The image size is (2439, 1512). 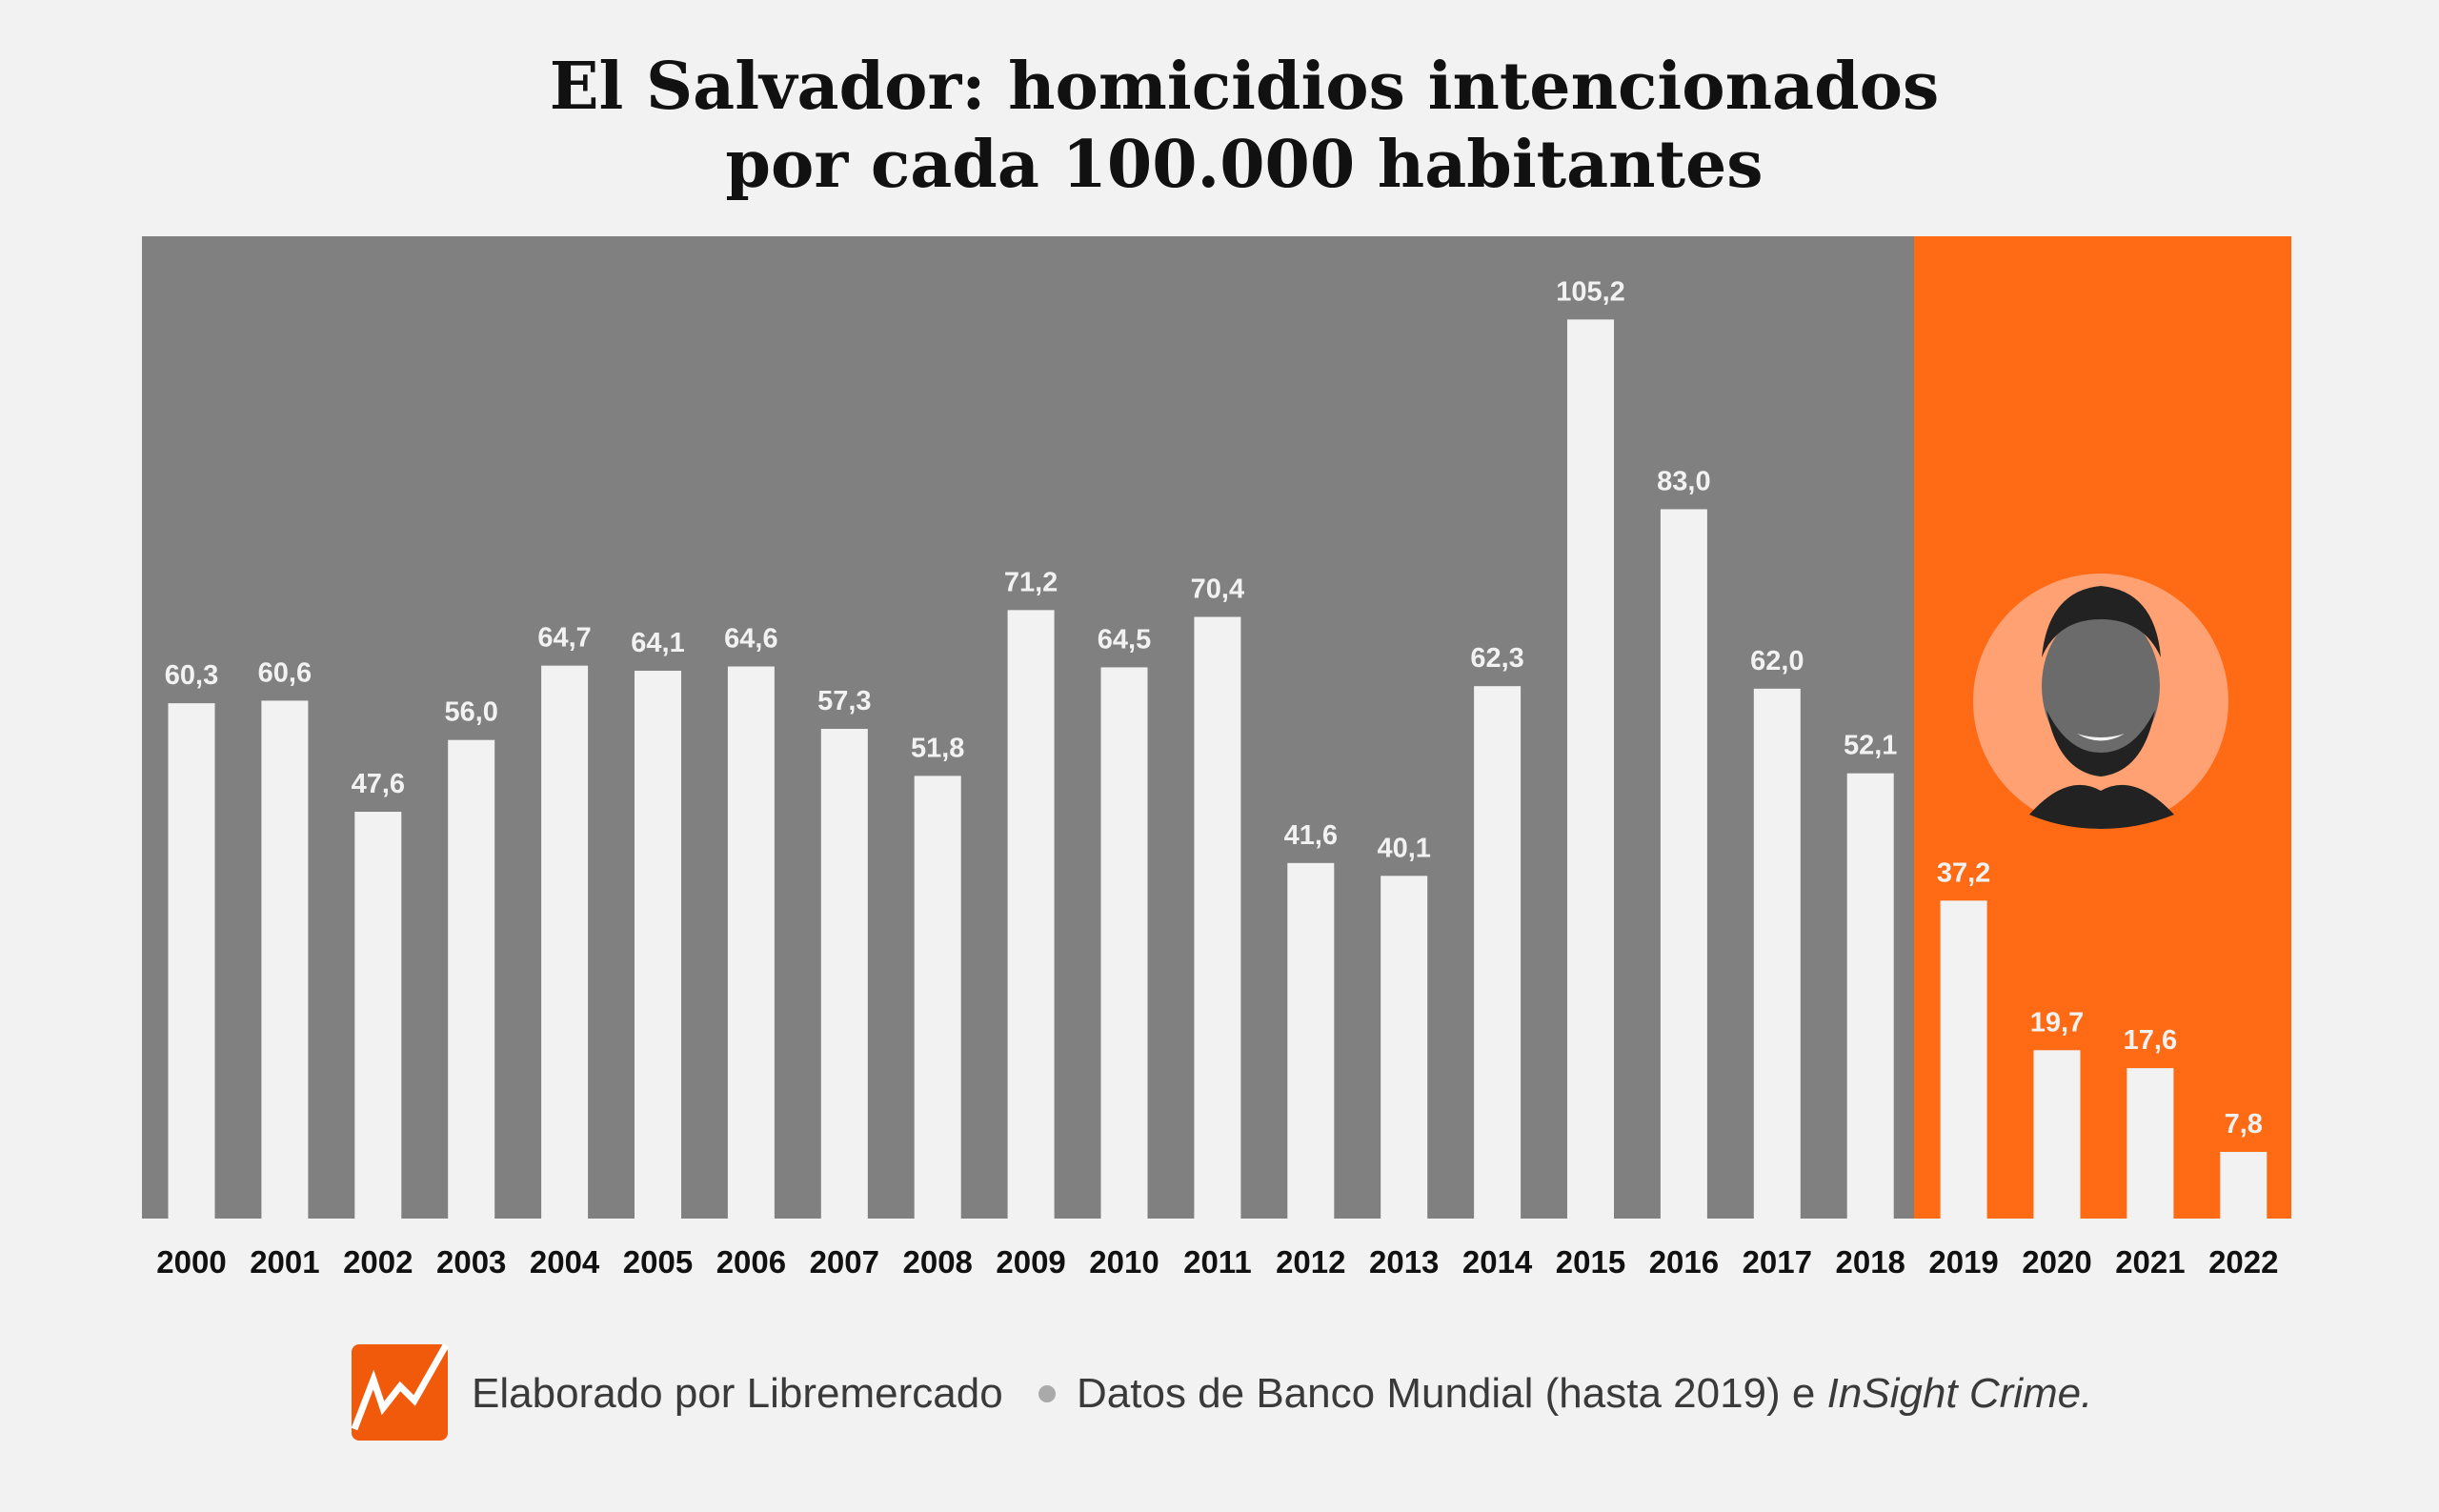 What do you see at coordinates (937, 1262) in the screenshot?
I see `x-tick-label-2008: 2008` at bounding box center [937, 1262].